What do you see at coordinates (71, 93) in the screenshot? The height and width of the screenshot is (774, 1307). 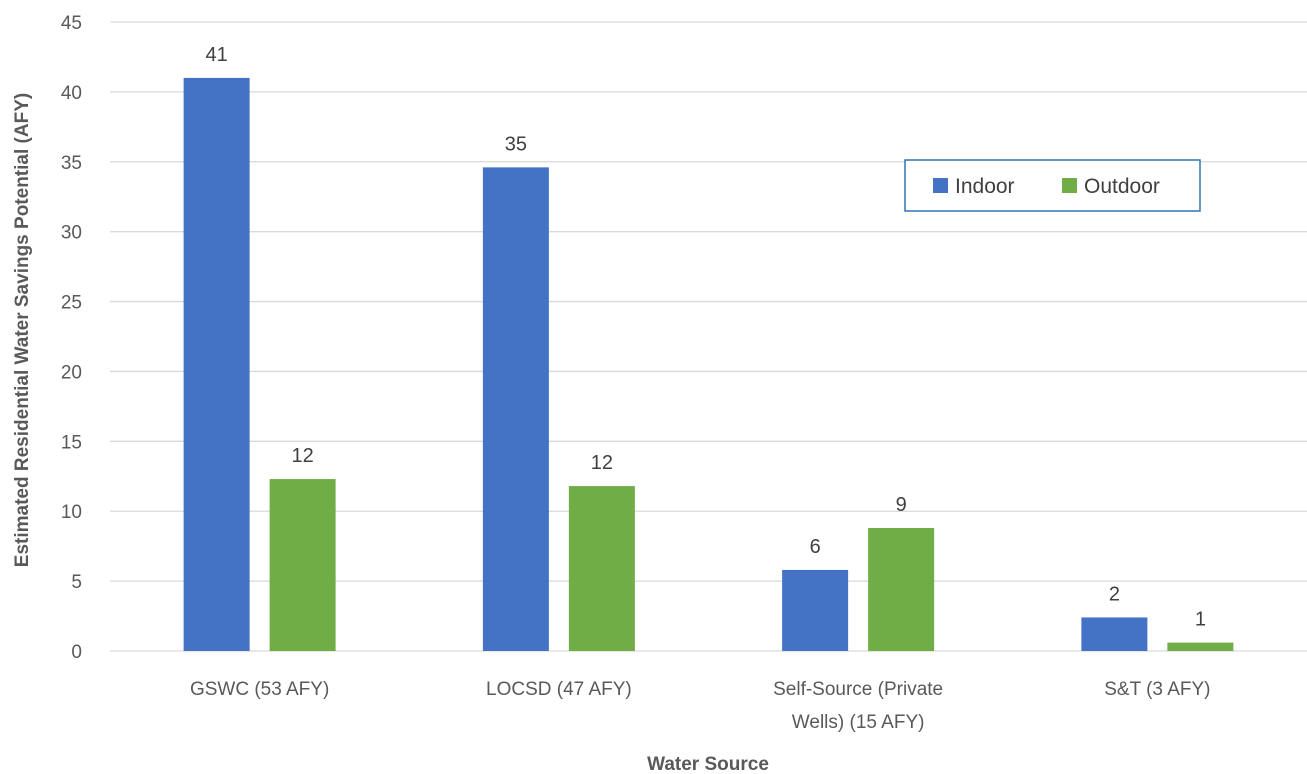 I see `y-tick-label: 40` at bounding box center [71, 93].